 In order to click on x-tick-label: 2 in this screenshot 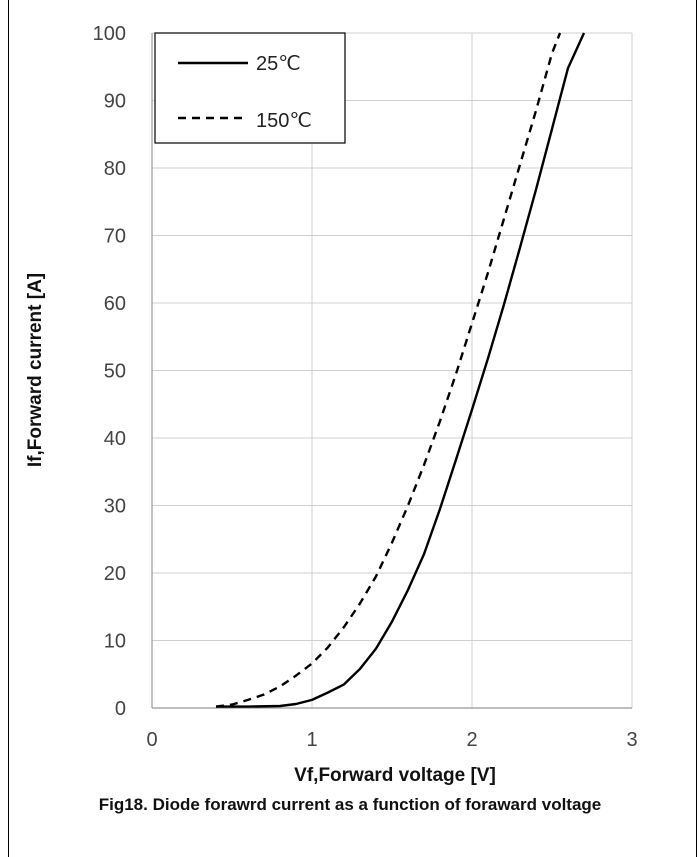, I will do `click(471, 740)`.